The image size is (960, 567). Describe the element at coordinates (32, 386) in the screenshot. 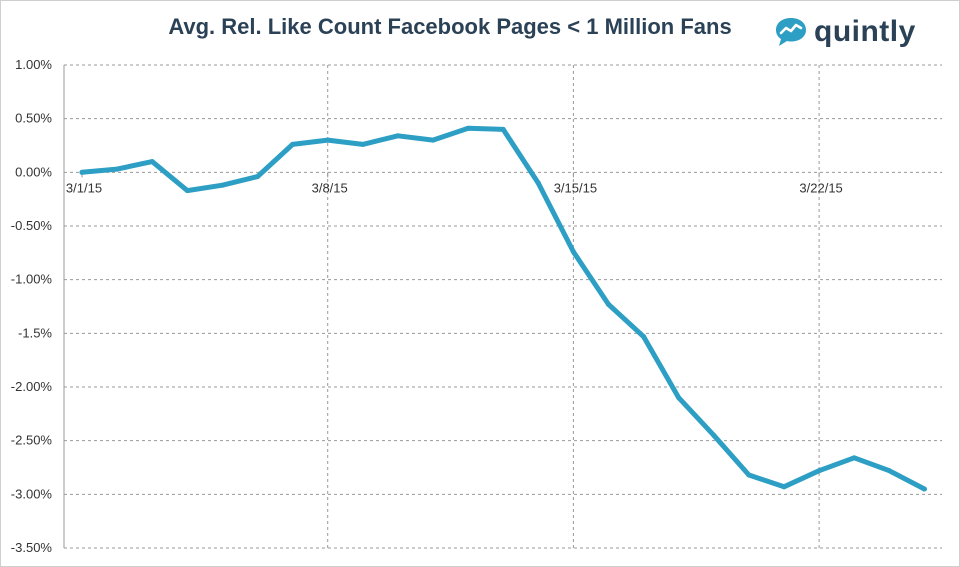

I see `y-tick-label: -2.00%` at that location.